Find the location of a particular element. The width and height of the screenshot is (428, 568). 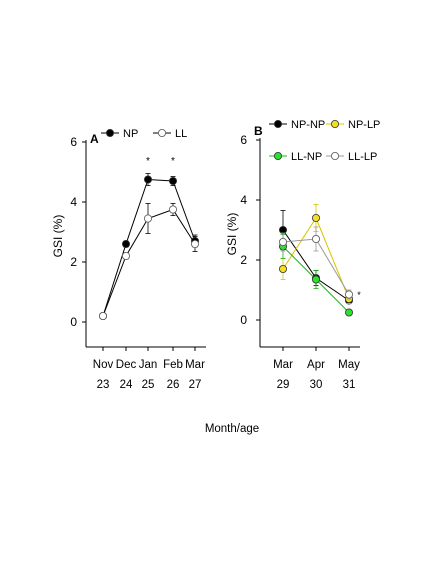

x-tick-label-month: Dec is located at coordinates (126, 365).